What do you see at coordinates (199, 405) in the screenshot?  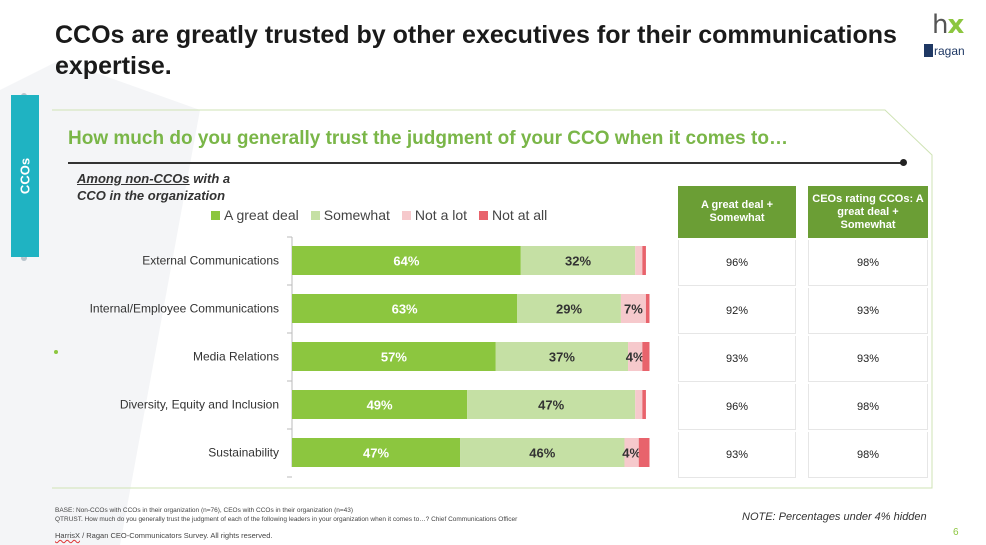 I see `category-label: Diversity, Equity and Inclusion` at bounding box center [199, 405].